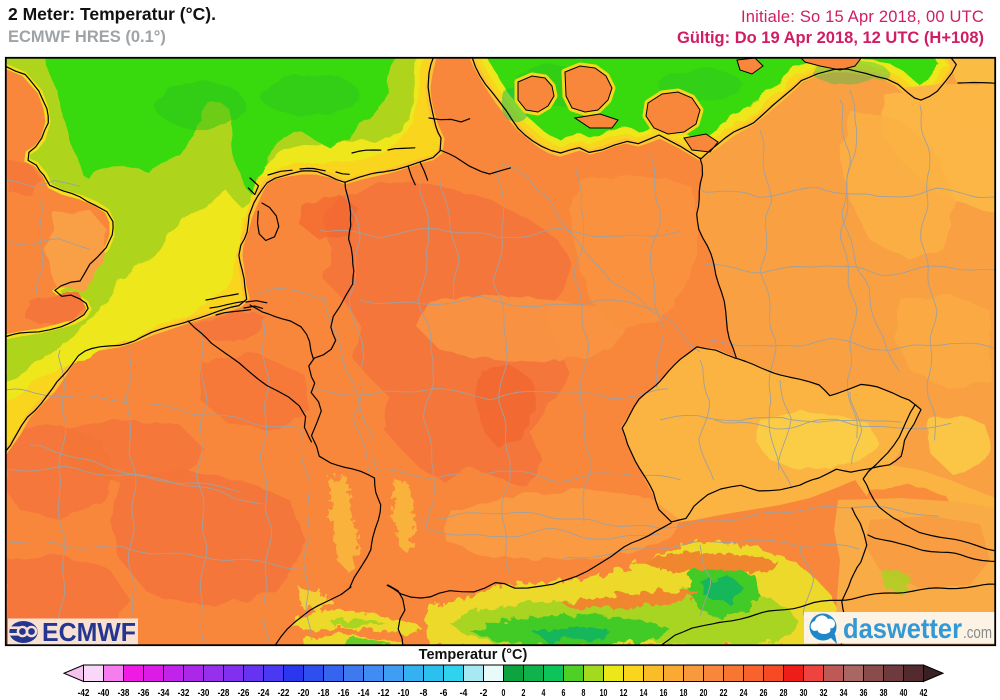  I want to click on svg-text: -34, so click(164, 693).